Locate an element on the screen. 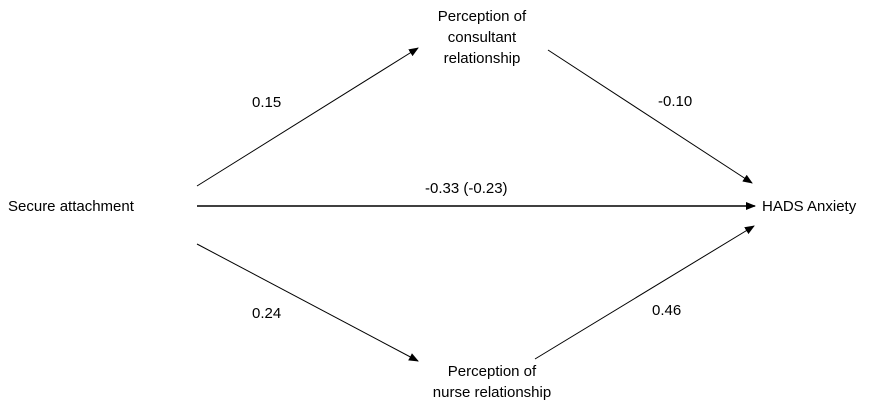 The width and height of the screenshot is (886, 405). node-nurse-line-2: nurse relationship is located at coordinates (492, 392).